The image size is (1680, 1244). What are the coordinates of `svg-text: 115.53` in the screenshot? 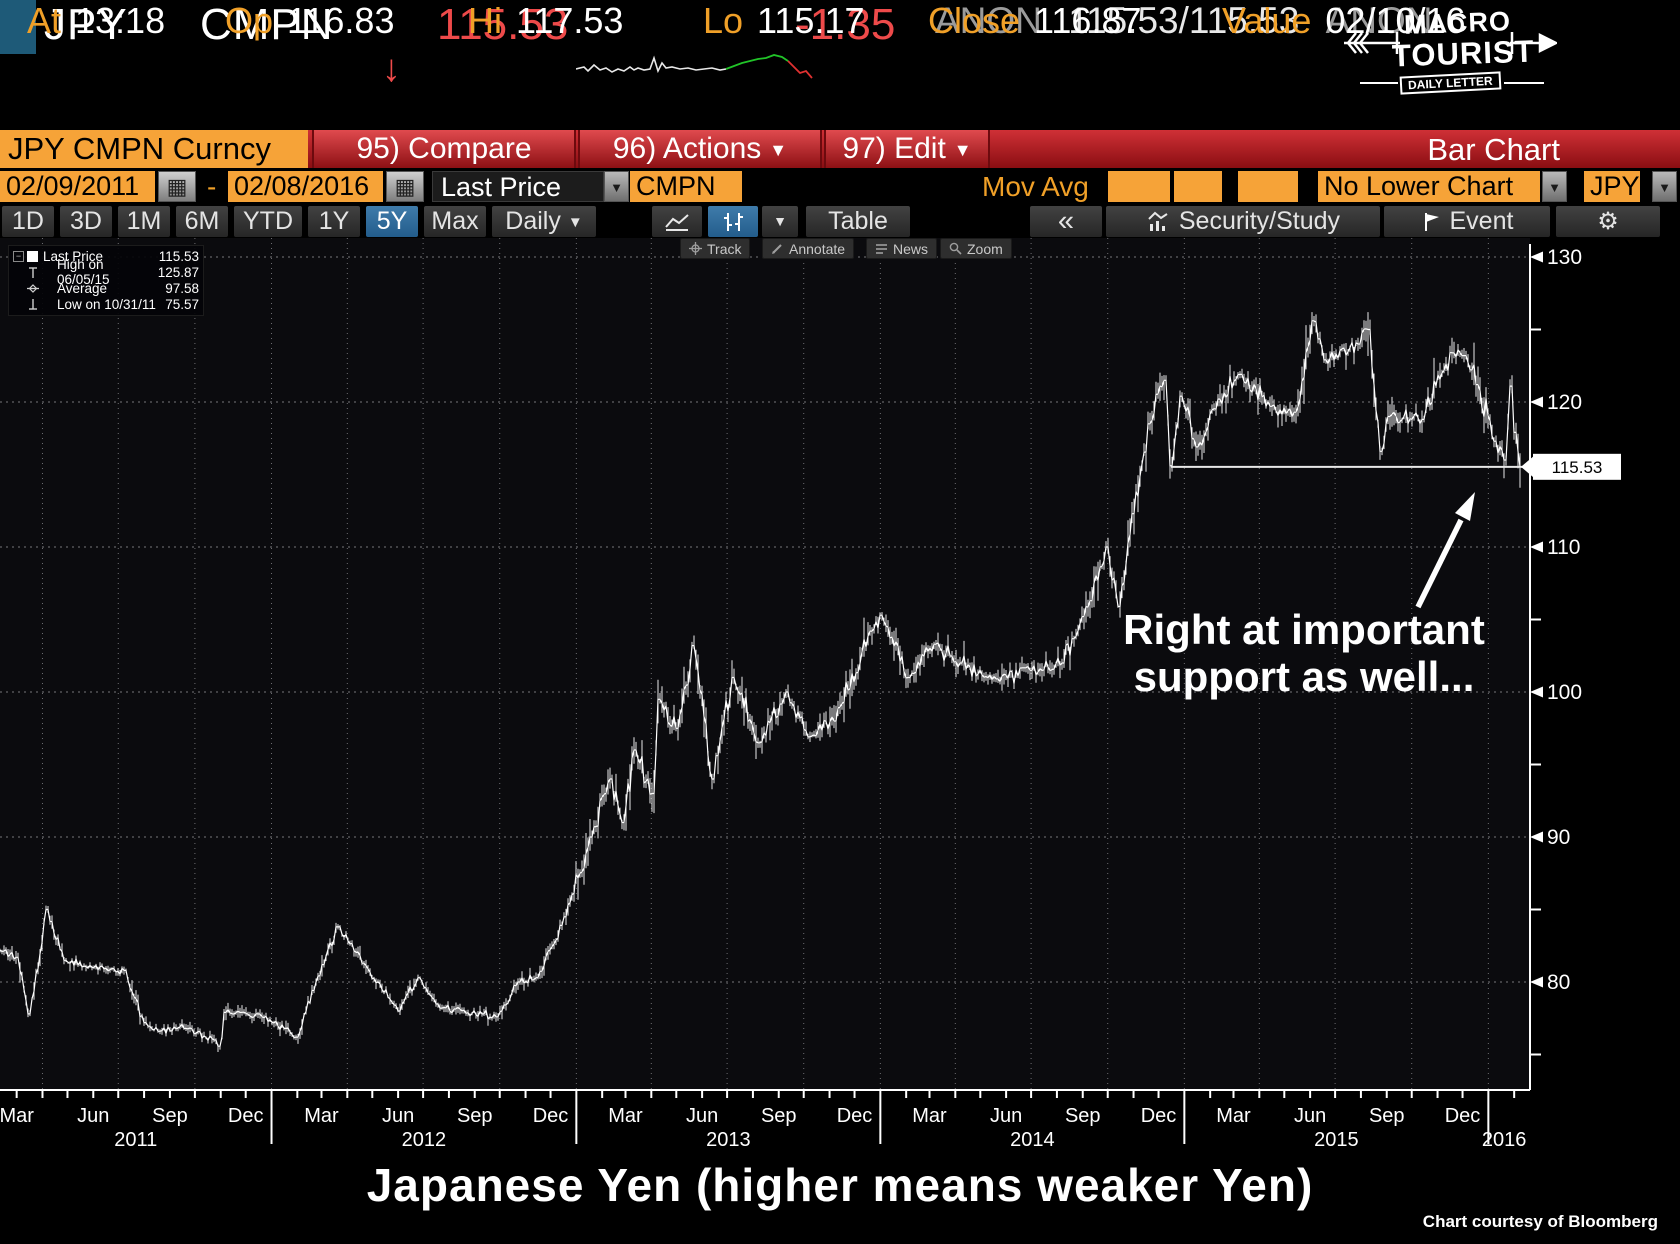 It's located at (1577, 467).